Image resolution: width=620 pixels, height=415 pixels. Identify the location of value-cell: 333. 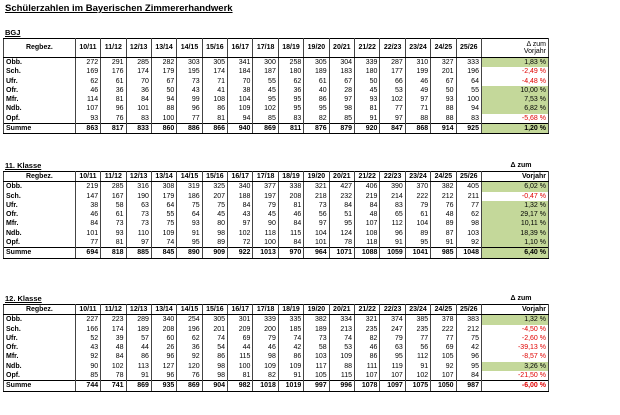
(468, 62).